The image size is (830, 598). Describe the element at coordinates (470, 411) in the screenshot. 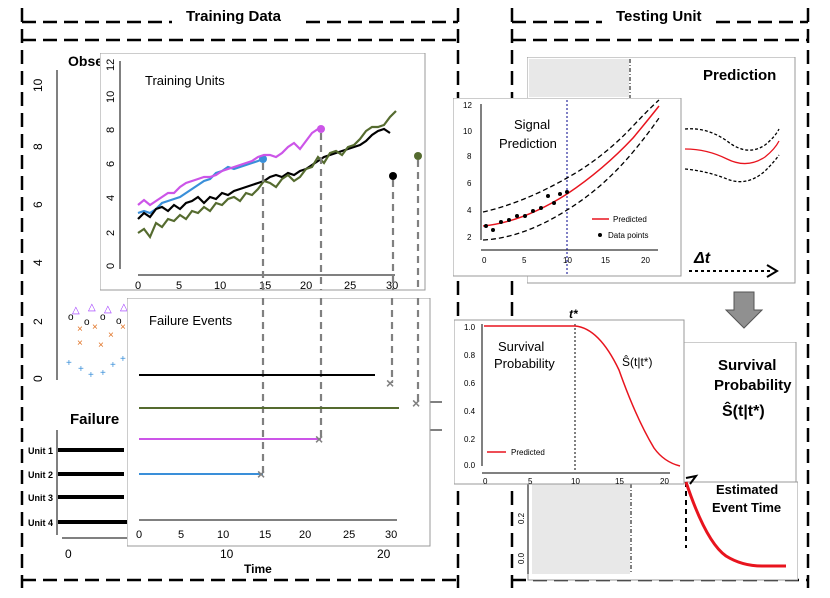

I see `svg-text: 0.4` at that location.